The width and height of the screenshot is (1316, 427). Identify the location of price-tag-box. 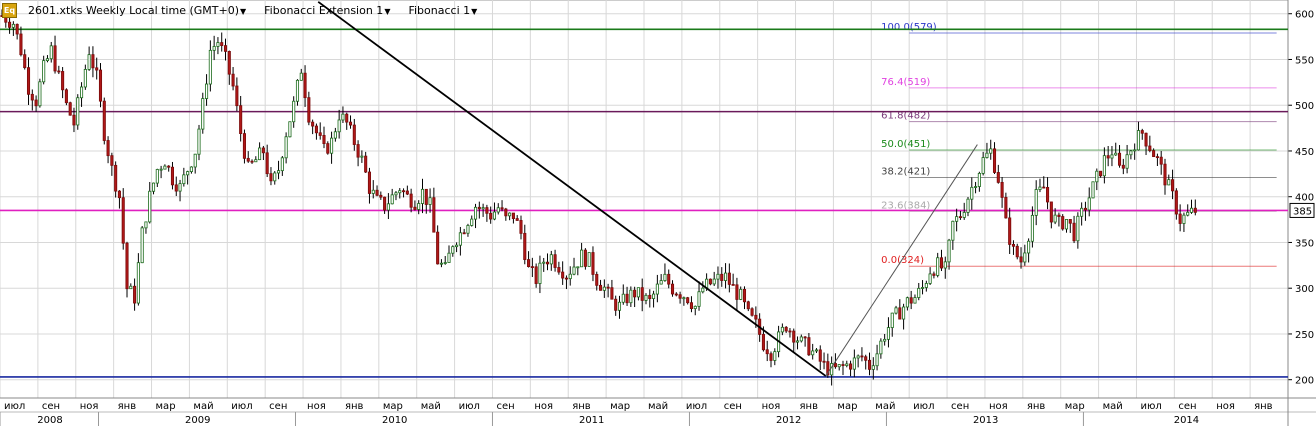
(1302, 210).